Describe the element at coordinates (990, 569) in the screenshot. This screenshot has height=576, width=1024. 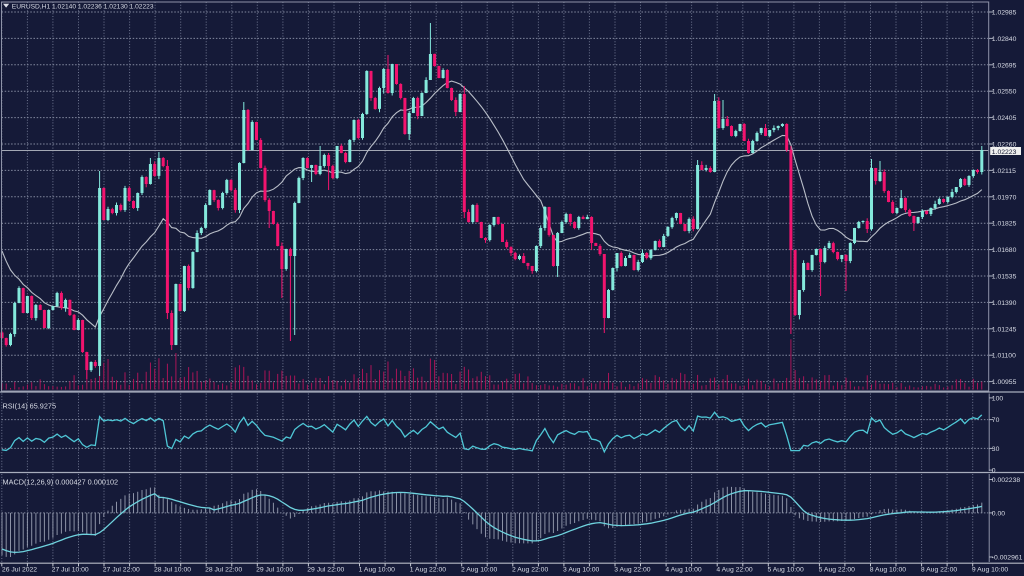
I see `svg-text: 9 Aug 10:00` at that location.